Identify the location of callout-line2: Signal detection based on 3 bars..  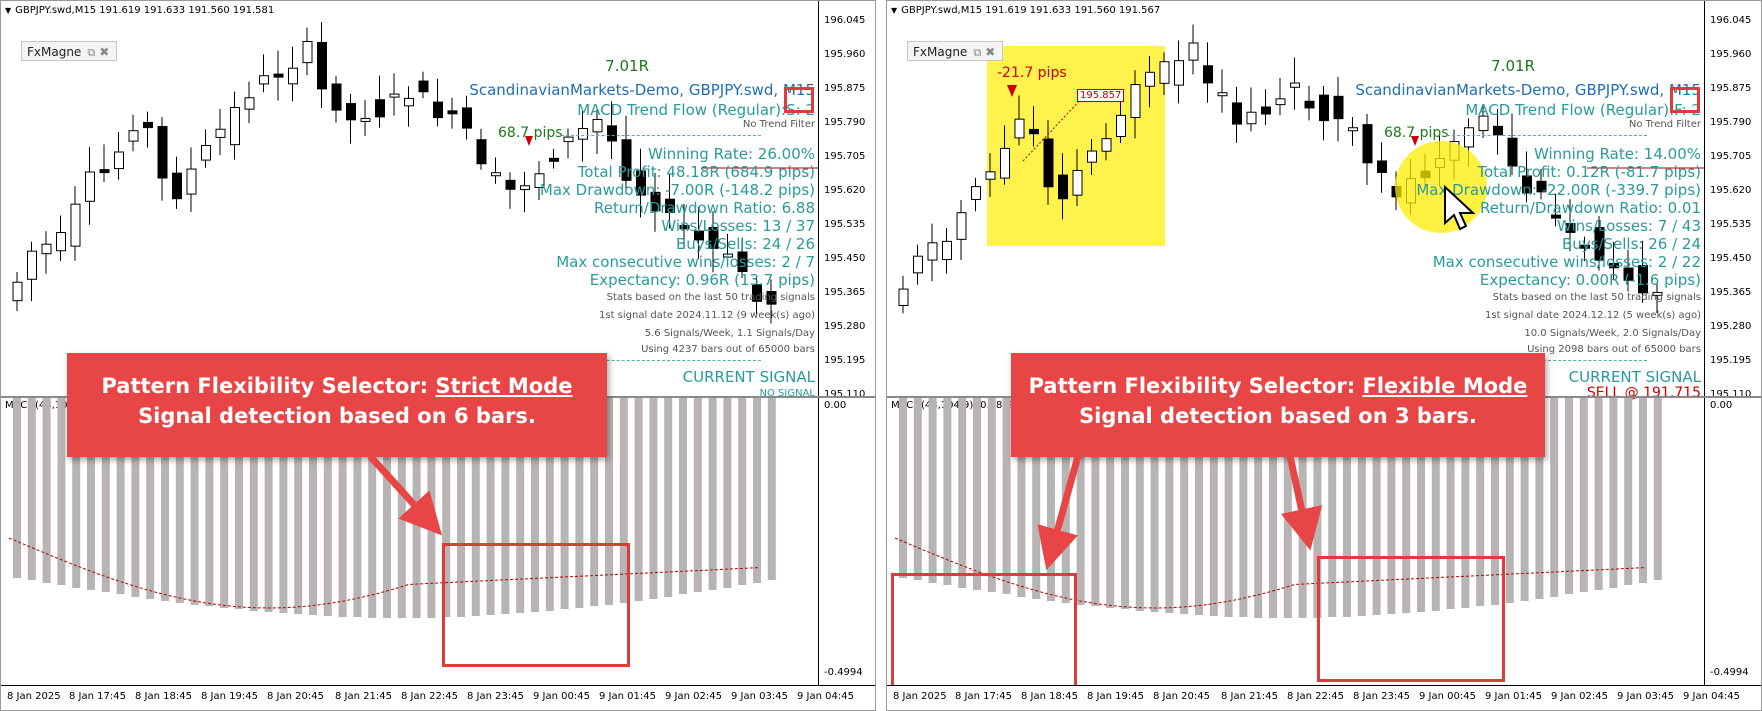
(1278, 416).